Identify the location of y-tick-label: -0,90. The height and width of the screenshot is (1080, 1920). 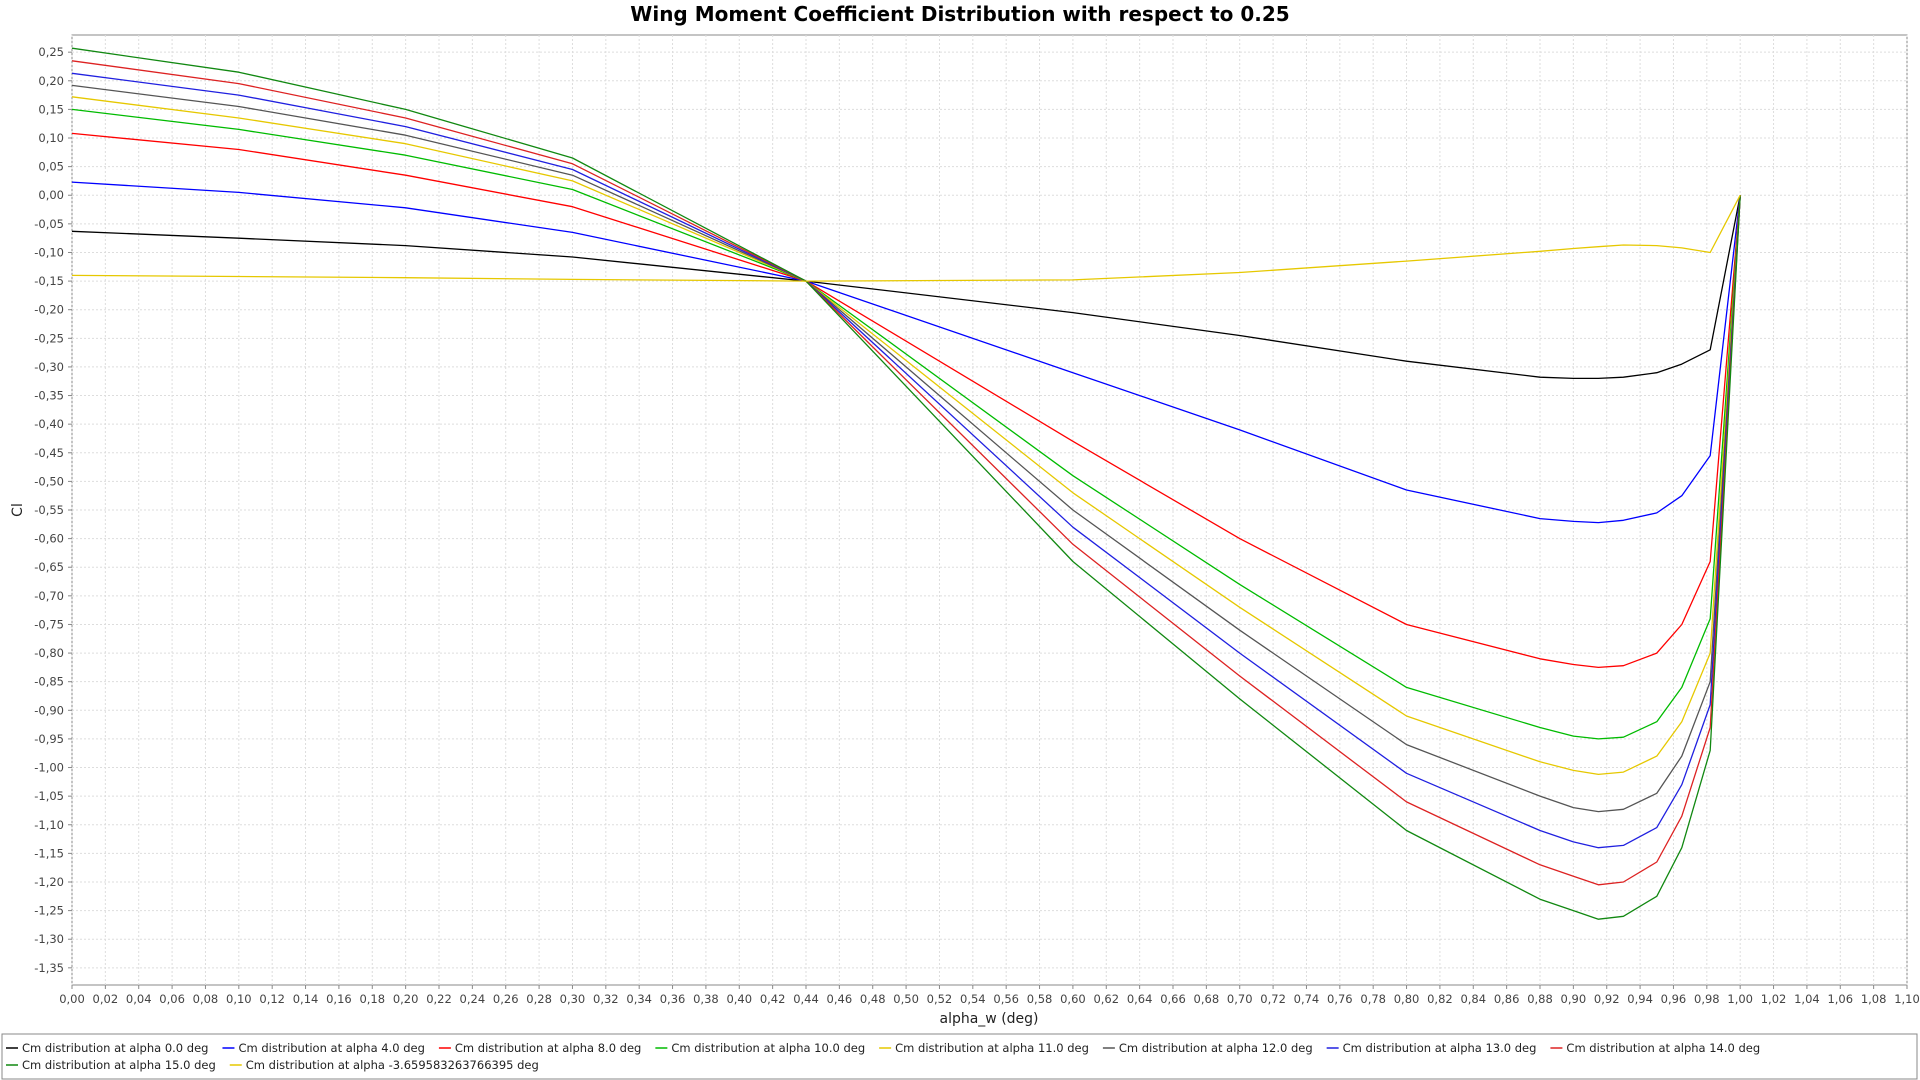
(49, 710).